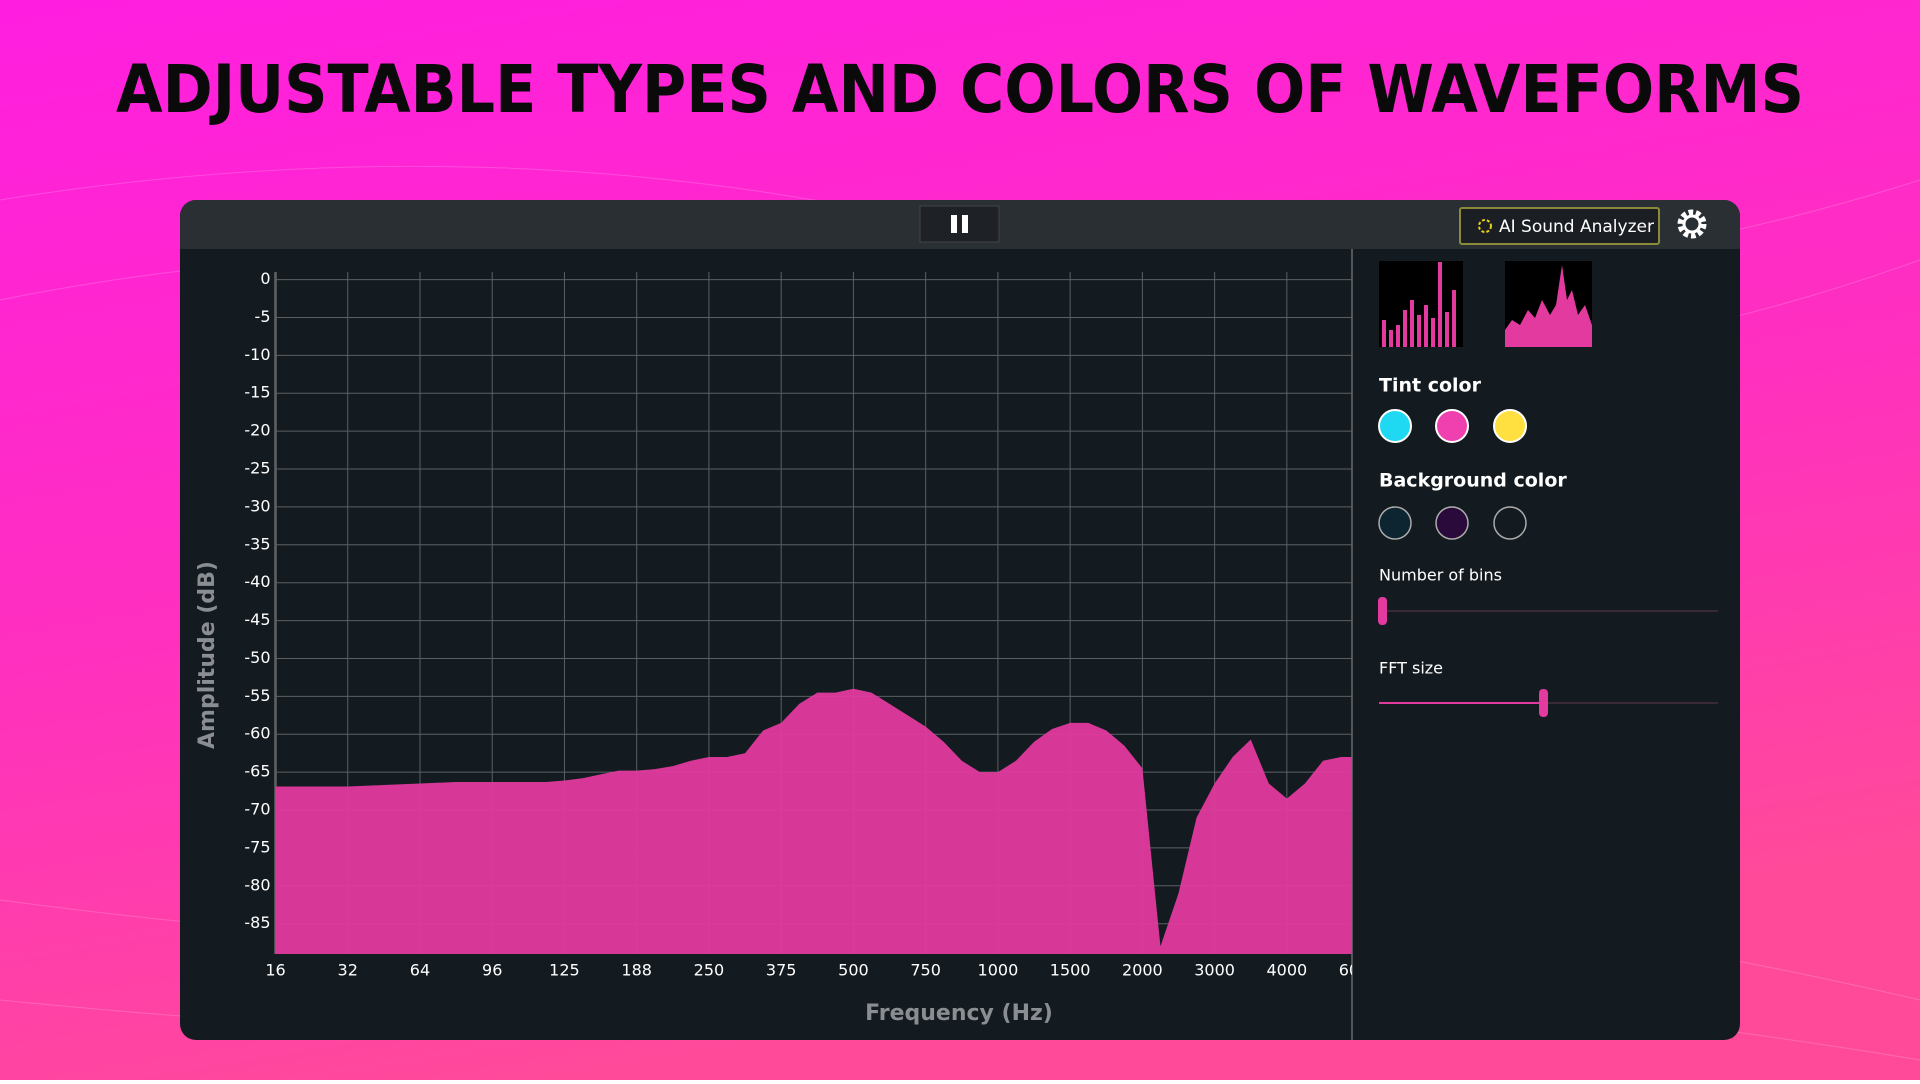 The image size is (1920, 1084). What do you see at coordinates (257, 505) in the screenshot?
I see `y-tick-label: -30` at bounding box center [257, 505].